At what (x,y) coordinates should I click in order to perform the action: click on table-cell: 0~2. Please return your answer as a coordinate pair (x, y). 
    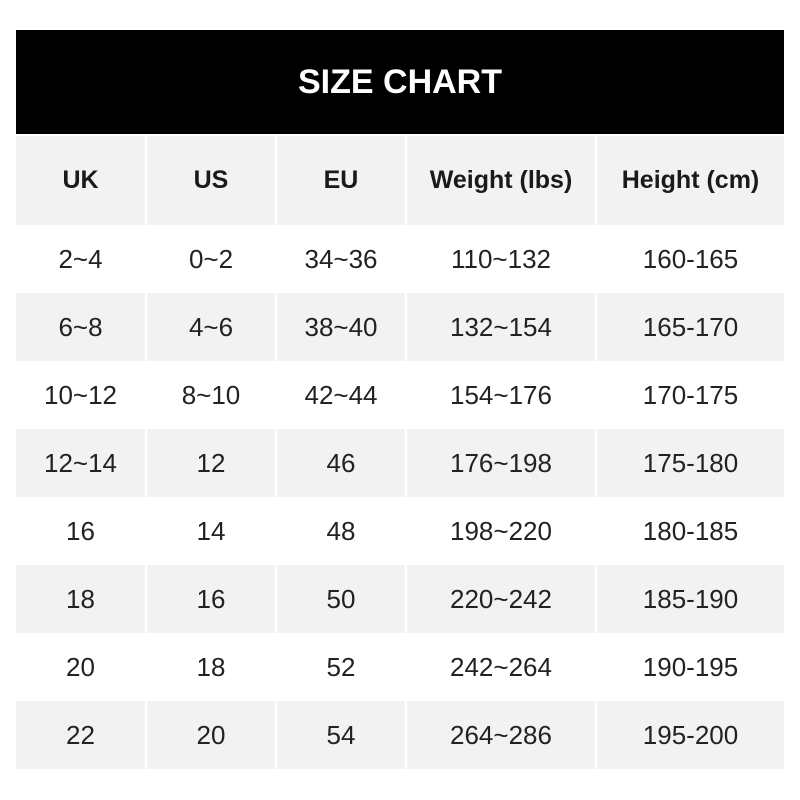
    Looking at the image, I should click on (210, 259).